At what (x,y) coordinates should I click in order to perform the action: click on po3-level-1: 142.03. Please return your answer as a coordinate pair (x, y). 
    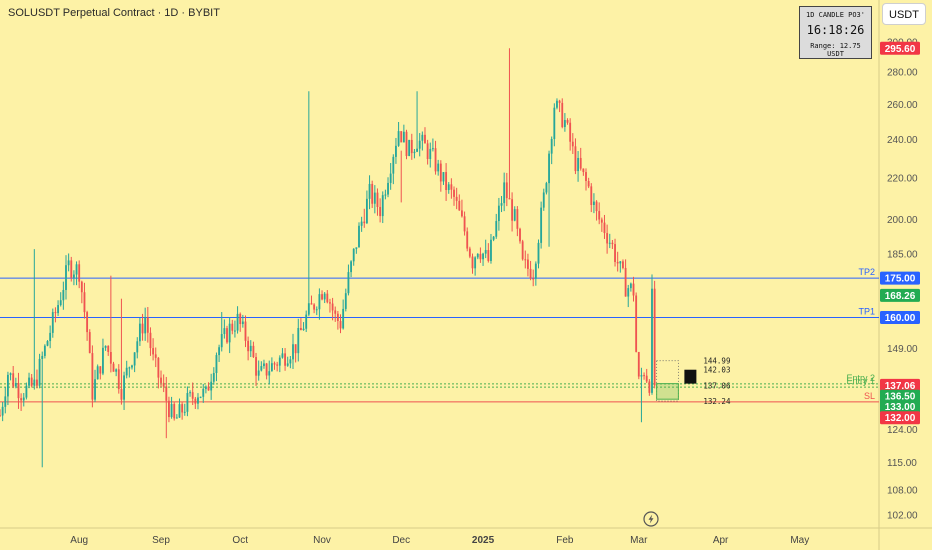
    Looking at the image, I should click on (716, 370).